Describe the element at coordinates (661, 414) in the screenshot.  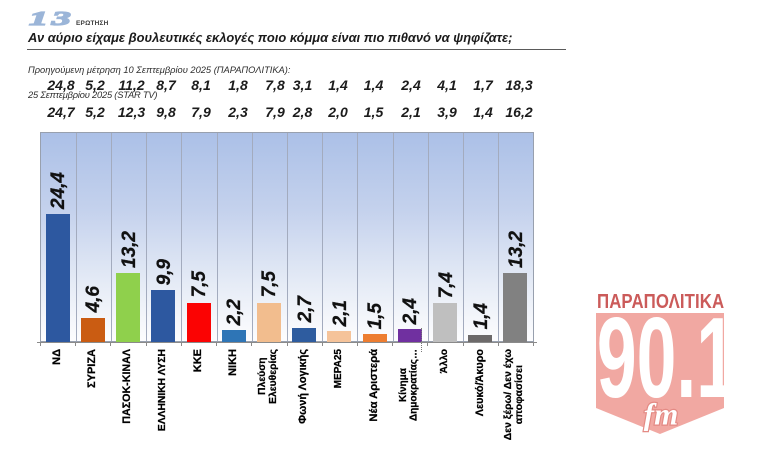
I see `svg-text: fm` at that location.